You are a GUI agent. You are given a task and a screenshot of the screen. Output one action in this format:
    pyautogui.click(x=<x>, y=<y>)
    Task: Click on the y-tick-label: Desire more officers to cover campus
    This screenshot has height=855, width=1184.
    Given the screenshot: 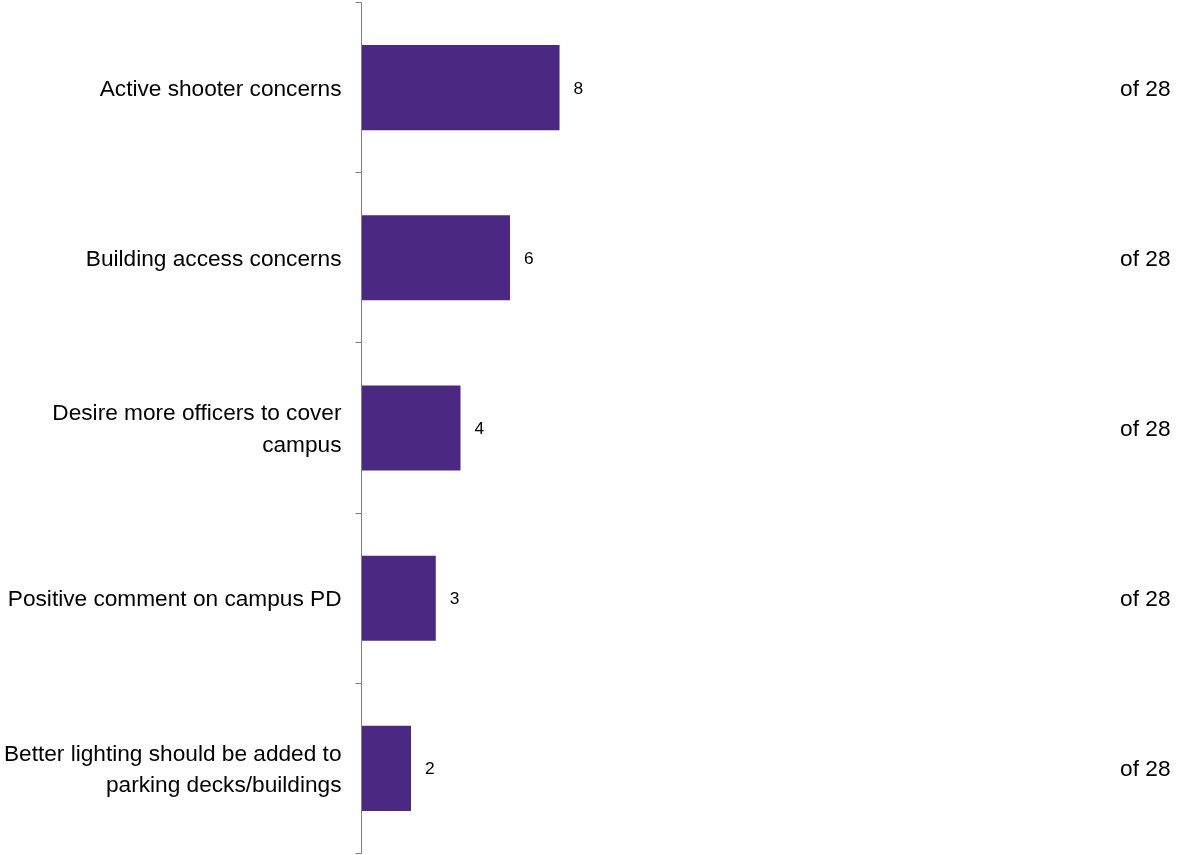 What is the action you would take?
    pyautogui.click(x=197, y=428)
    